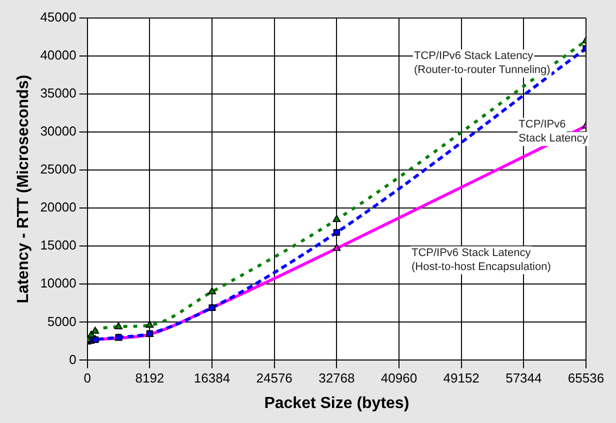  What do you see at coordinates (58, 55) in the screenshot?
I see `y-tick-label: 40000` at bounding box center [58, 55].